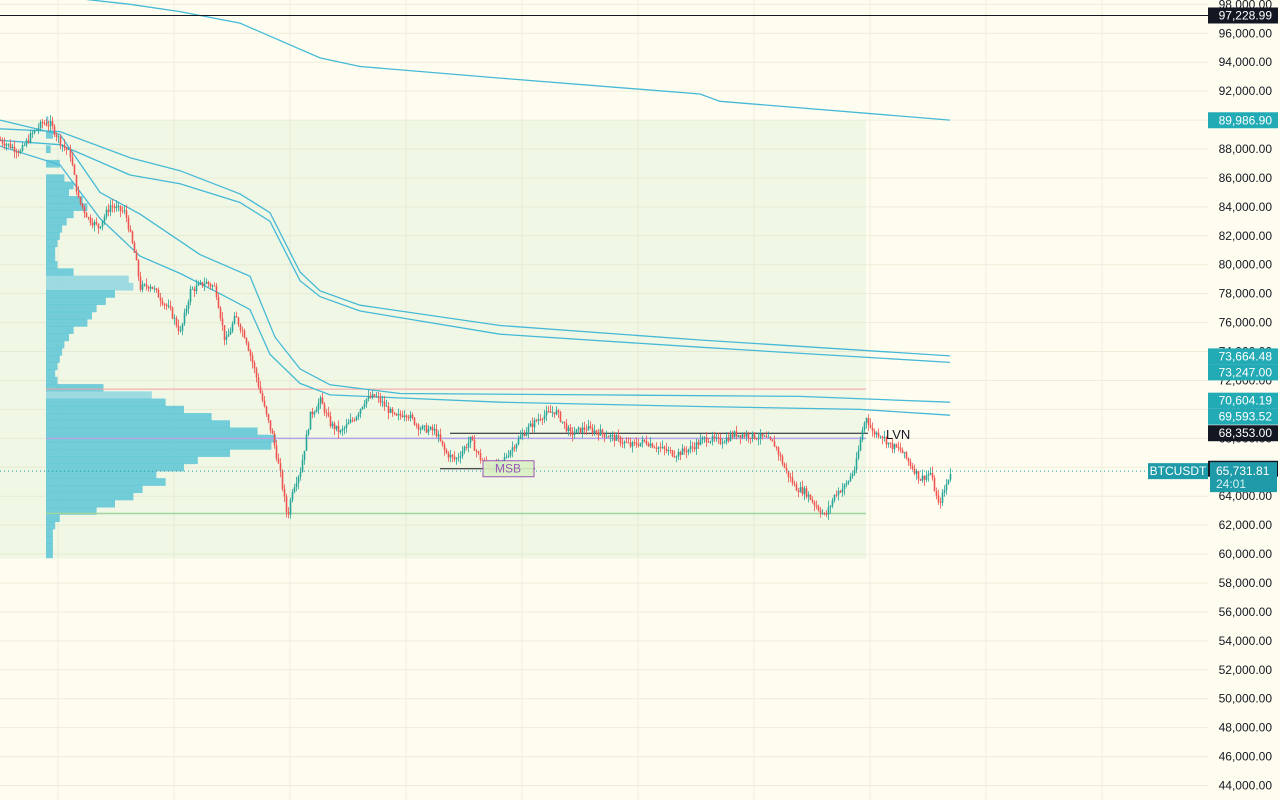 This screenshot has width=1280, height=800. Describe the element at coordinates (1178, 471) in the screenshot. I see `symbol-tag-bg` at that location.